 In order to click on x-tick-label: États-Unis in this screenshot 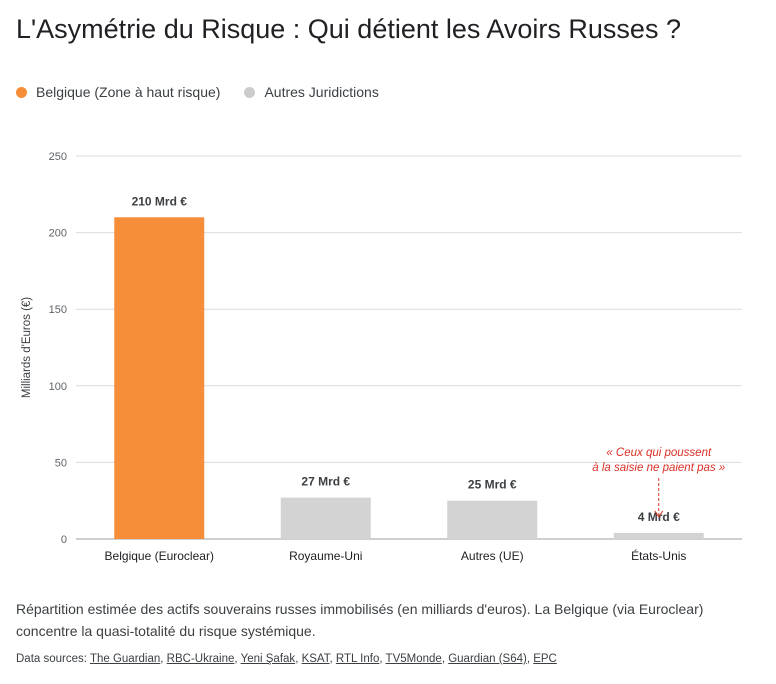, I will do `click(658, 555)`.